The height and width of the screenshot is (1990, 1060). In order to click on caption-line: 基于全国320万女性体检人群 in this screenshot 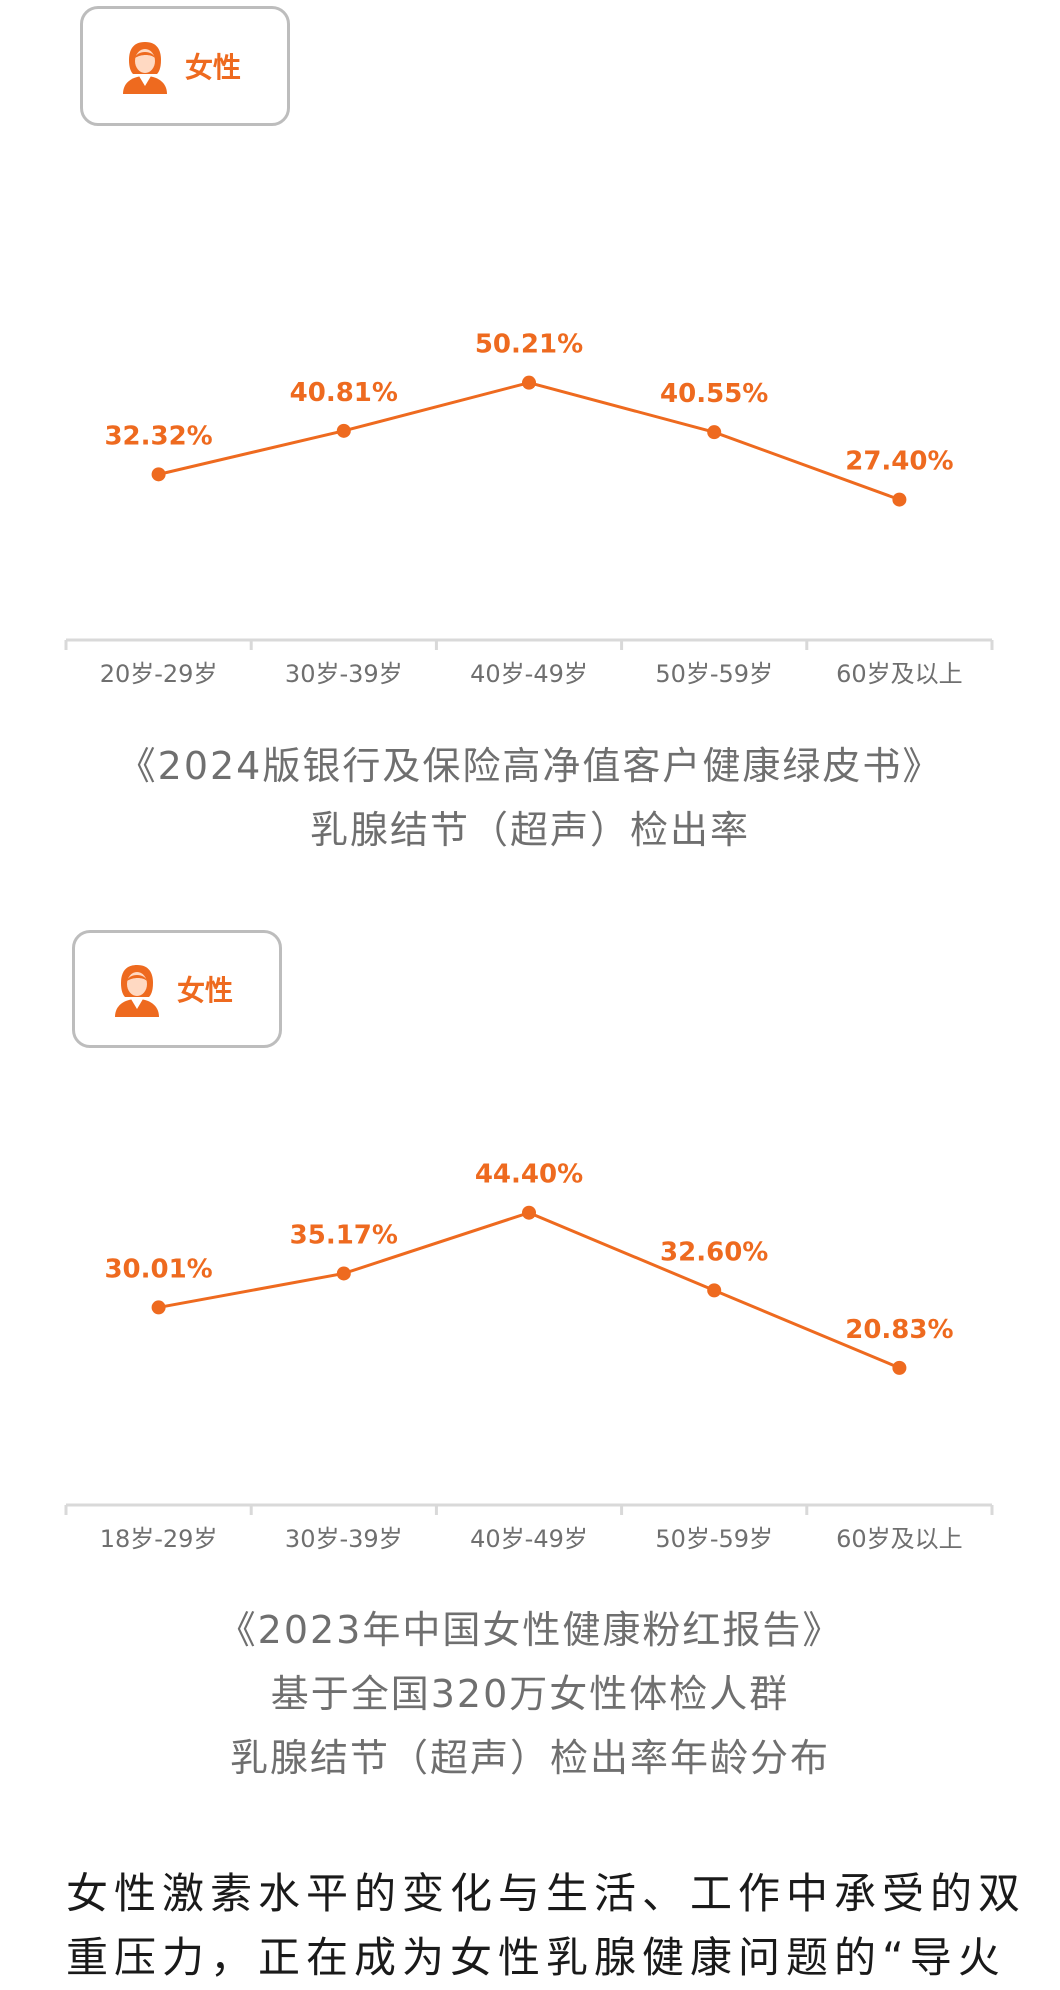, I will do `click(530, 1694)`.